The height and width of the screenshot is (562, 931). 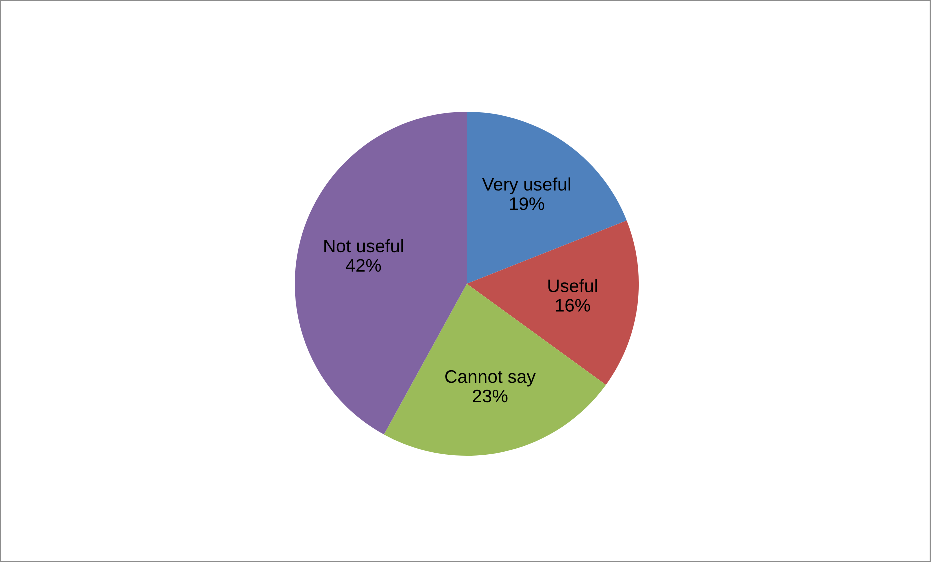 What do you see at coordinates (491, 378) in the screenshot?
I see `slice-label: Cannot say` at bounding box center [491, 378].